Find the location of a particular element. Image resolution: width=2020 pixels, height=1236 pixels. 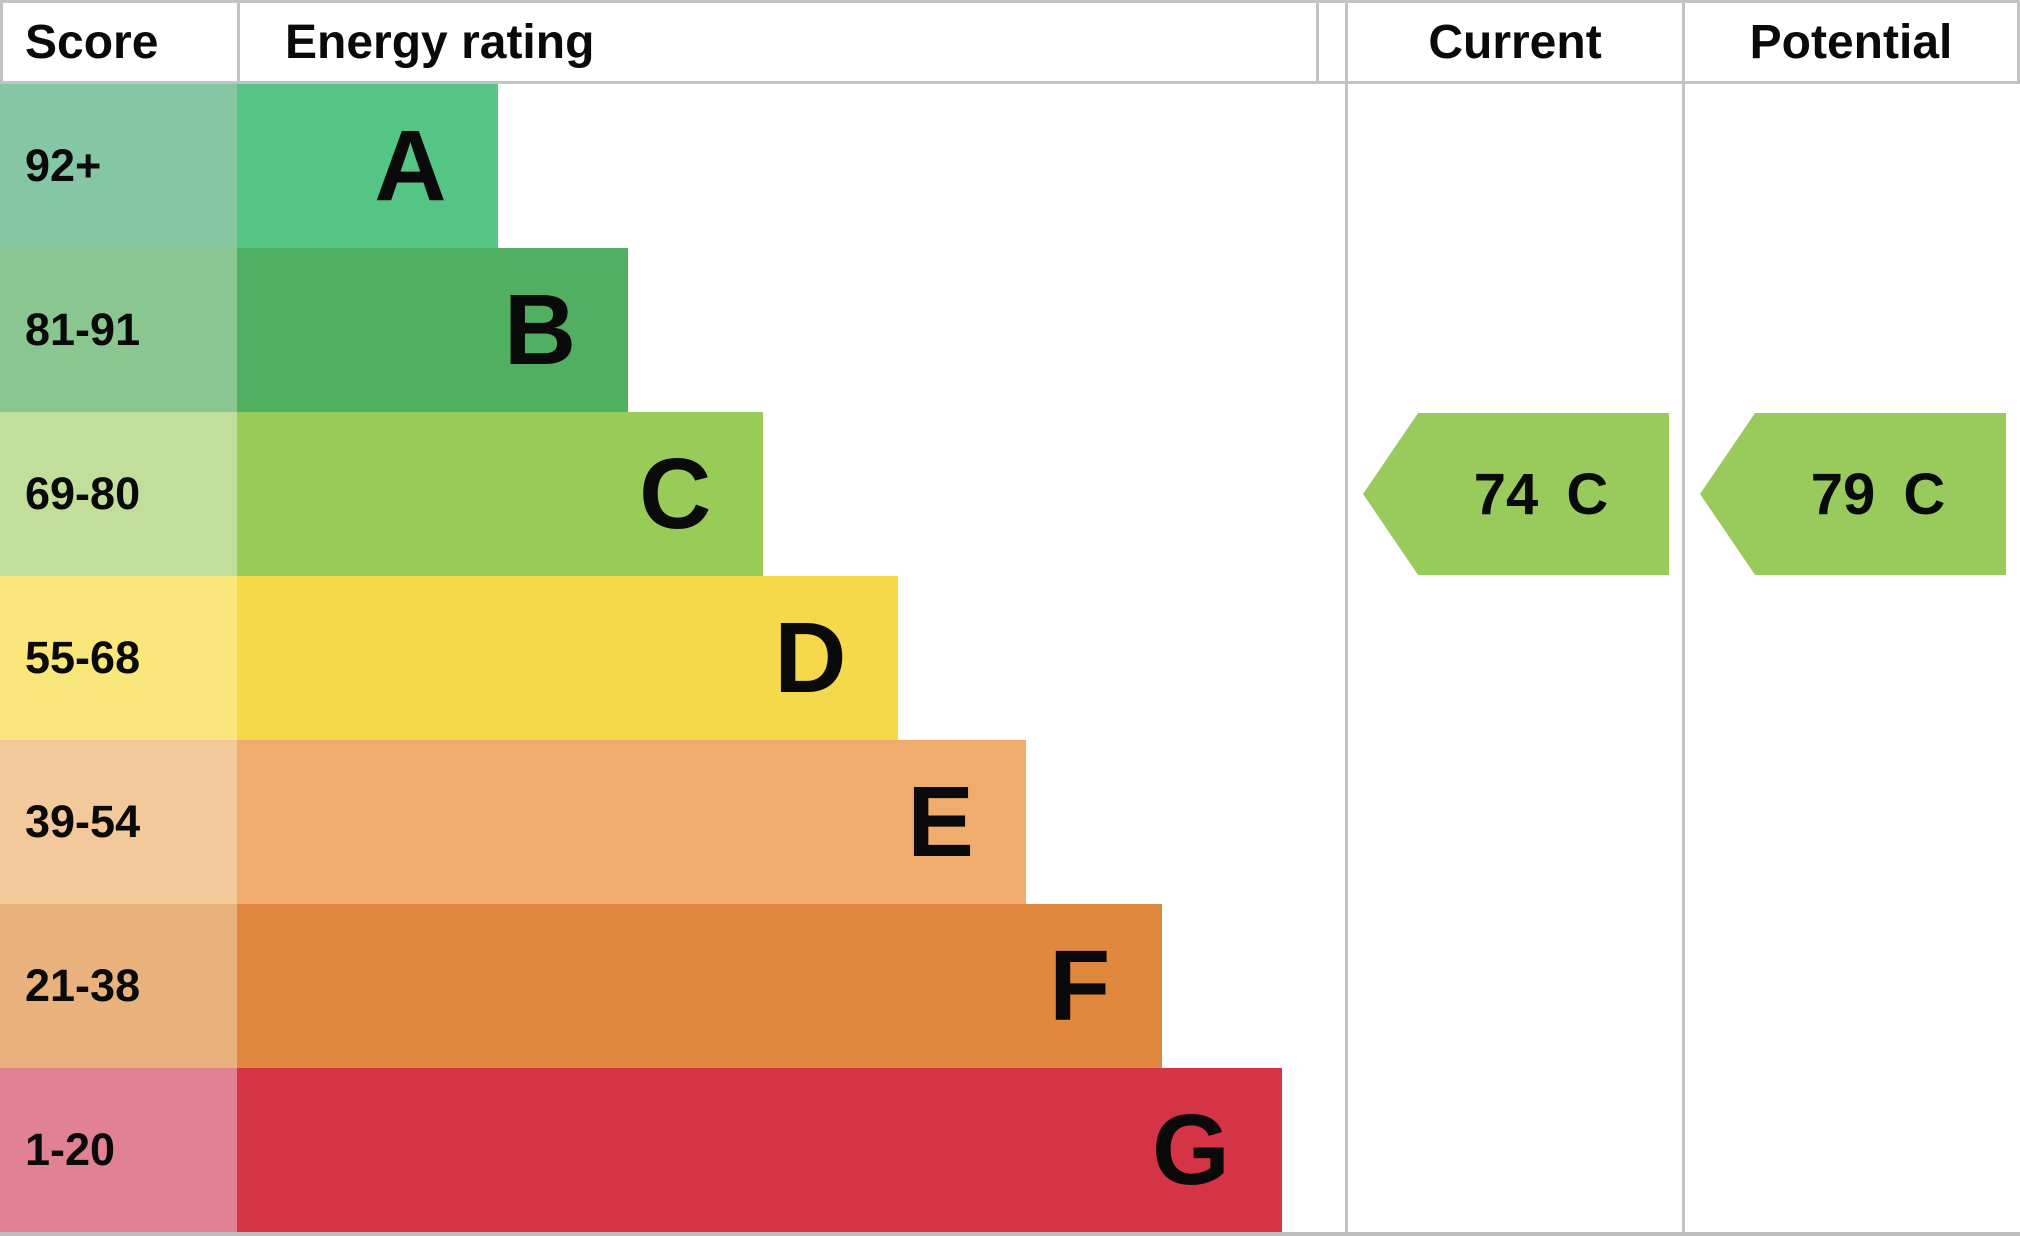

band-row-e: 39-54 E is located at coordinates (672, 822).